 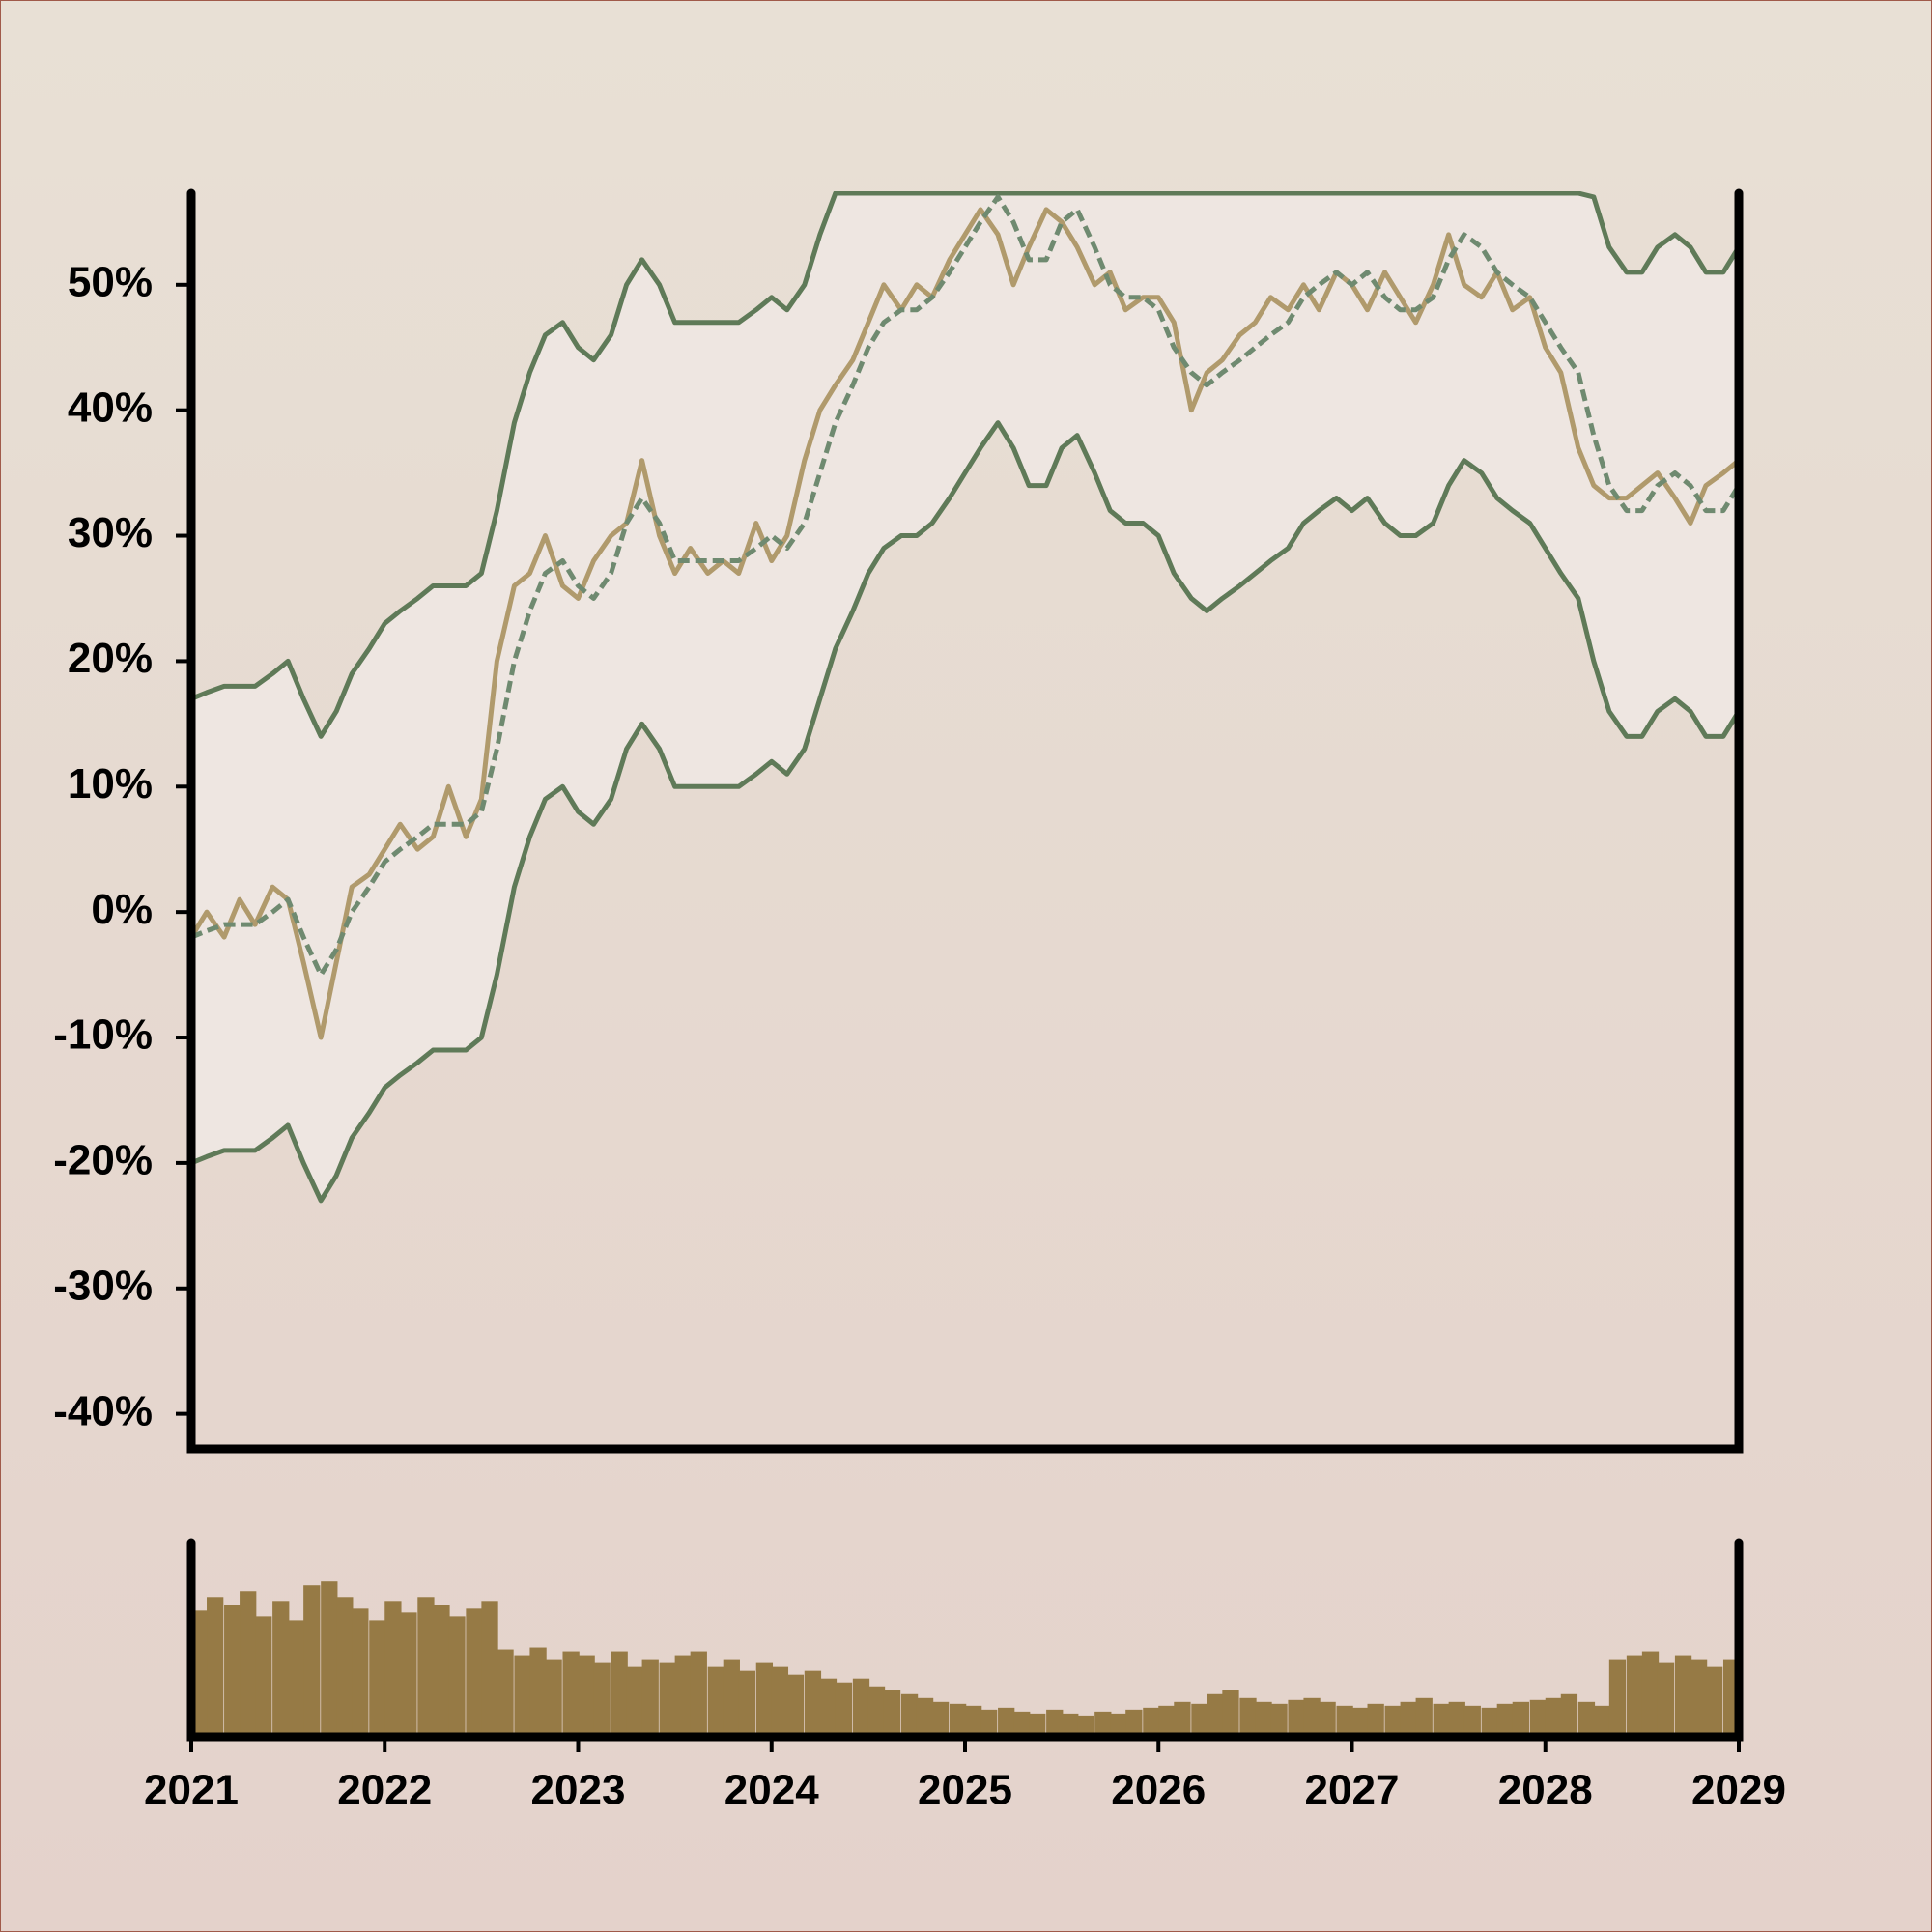 I want to click on volume-panel: 2021 2022 2023 2024 2025 2026 2027 2028 2029, so click(x=965, y=1676).